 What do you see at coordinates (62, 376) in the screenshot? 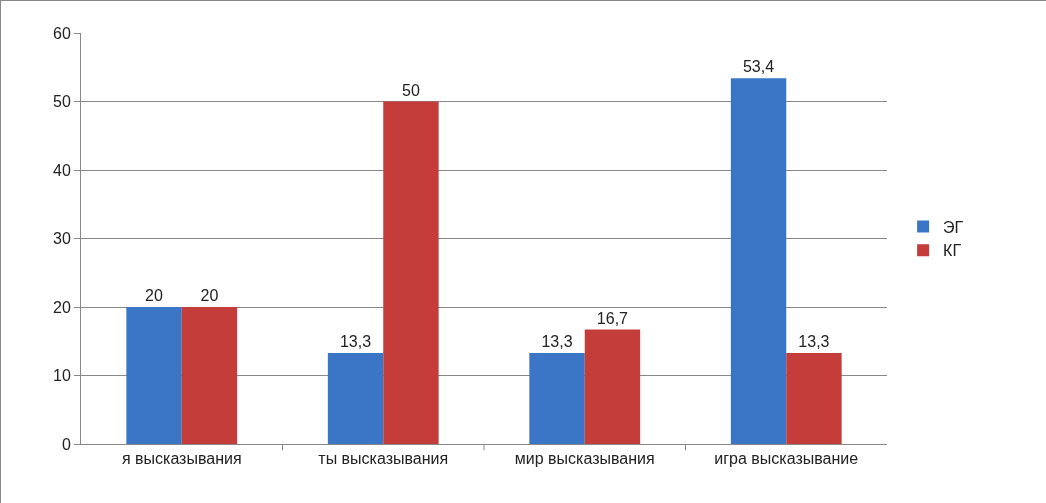
I see `y-tick-label: 10` at bounding box center [62, 376].